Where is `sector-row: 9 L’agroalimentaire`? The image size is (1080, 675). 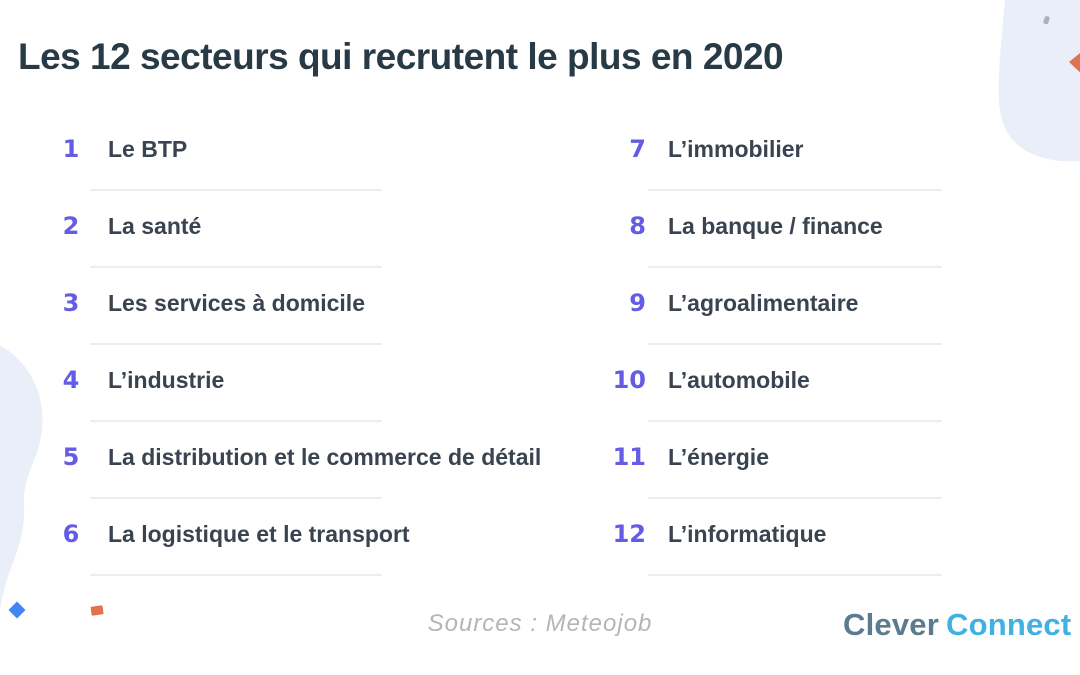
sector-row: 9 L’agroalimentaire is located at coordinates (773, 314).